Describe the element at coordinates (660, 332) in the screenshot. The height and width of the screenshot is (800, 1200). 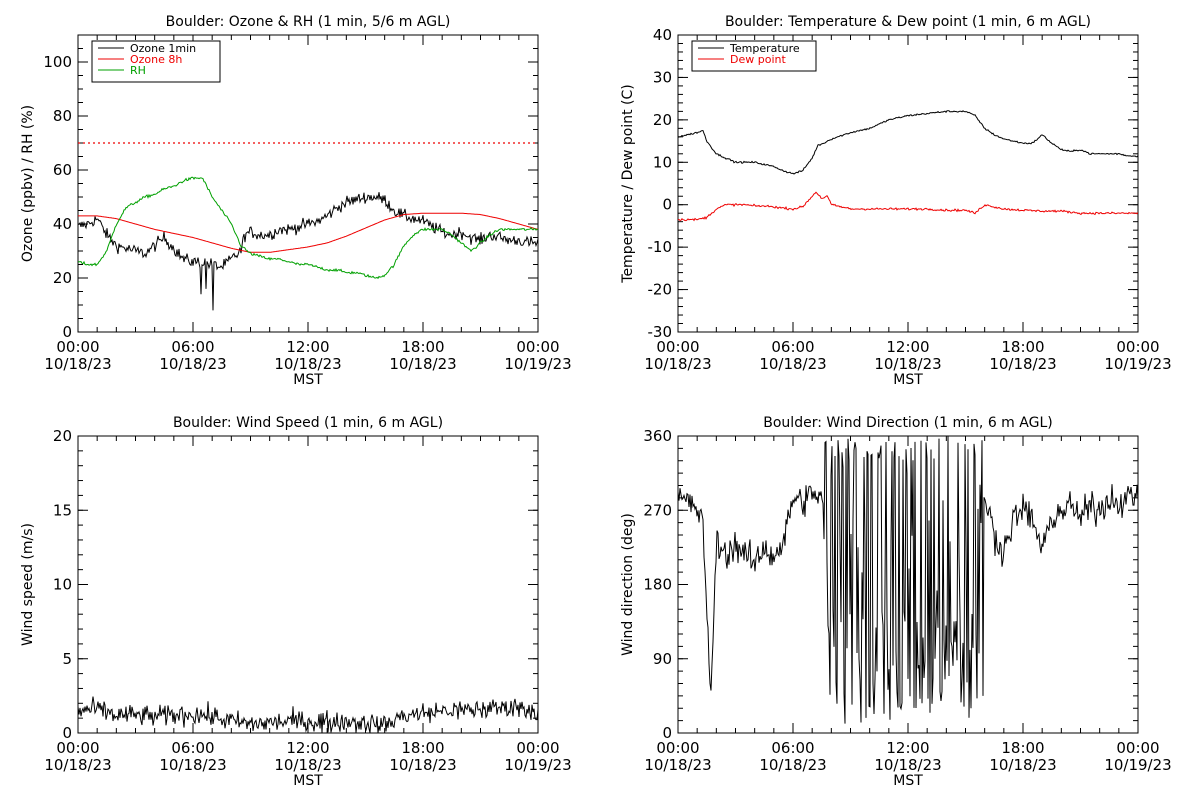
I see `y-tick-label: -30` at that location.